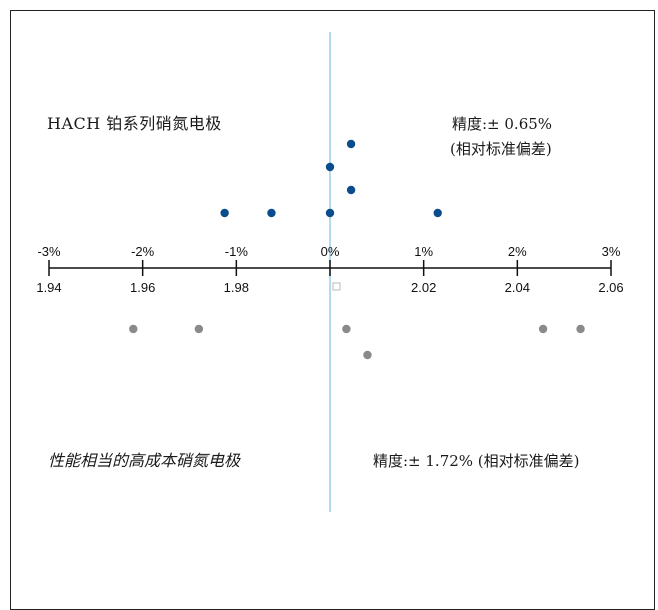 The image size is (658, 610). What do you see at coordinates (330, 251) in the screenshot?
I see `top-tick-label: 0%` at bounding box center [330, 251].